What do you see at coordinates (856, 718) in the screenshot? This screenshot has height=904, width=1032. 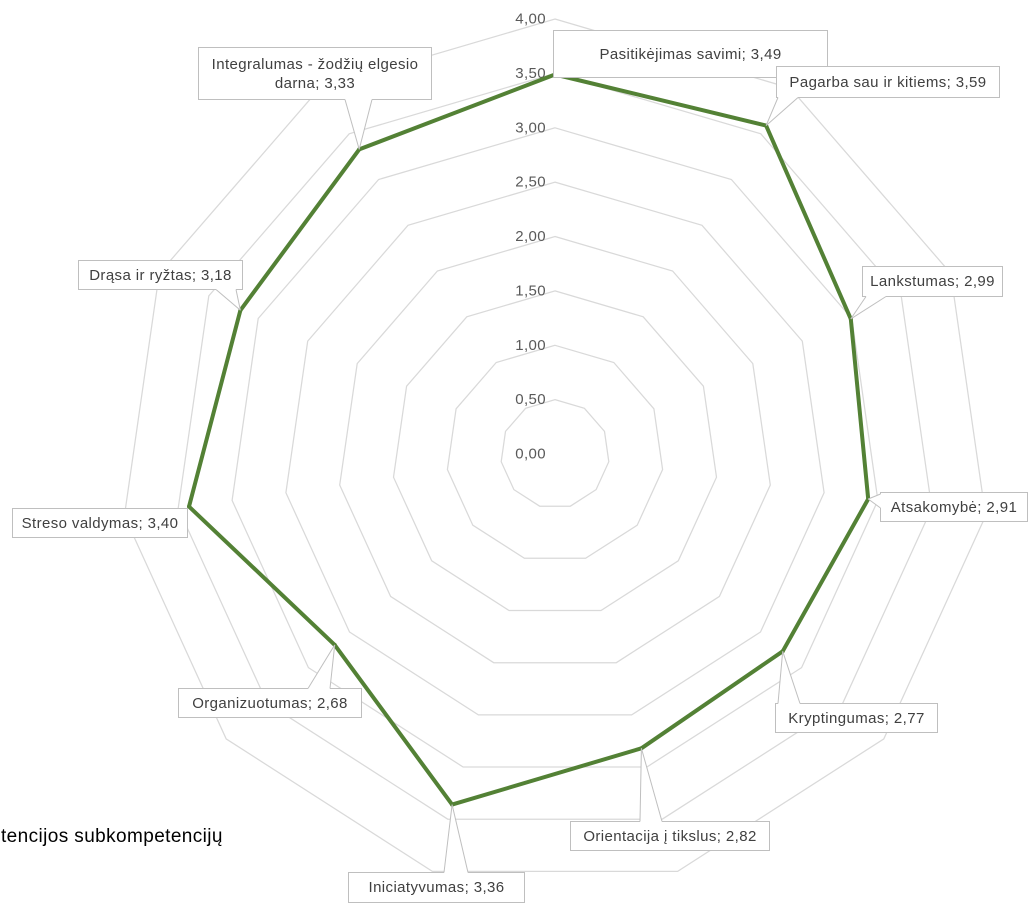 I see `data-label: Kryptingumas; 2,77` at bounding box center [856, 718].